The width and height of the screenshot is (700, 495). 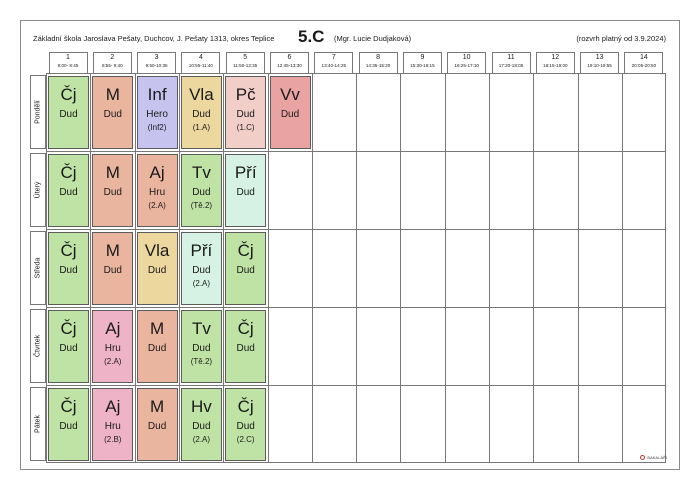 I want to click on period-number: 9, so click(x=422, y=57).